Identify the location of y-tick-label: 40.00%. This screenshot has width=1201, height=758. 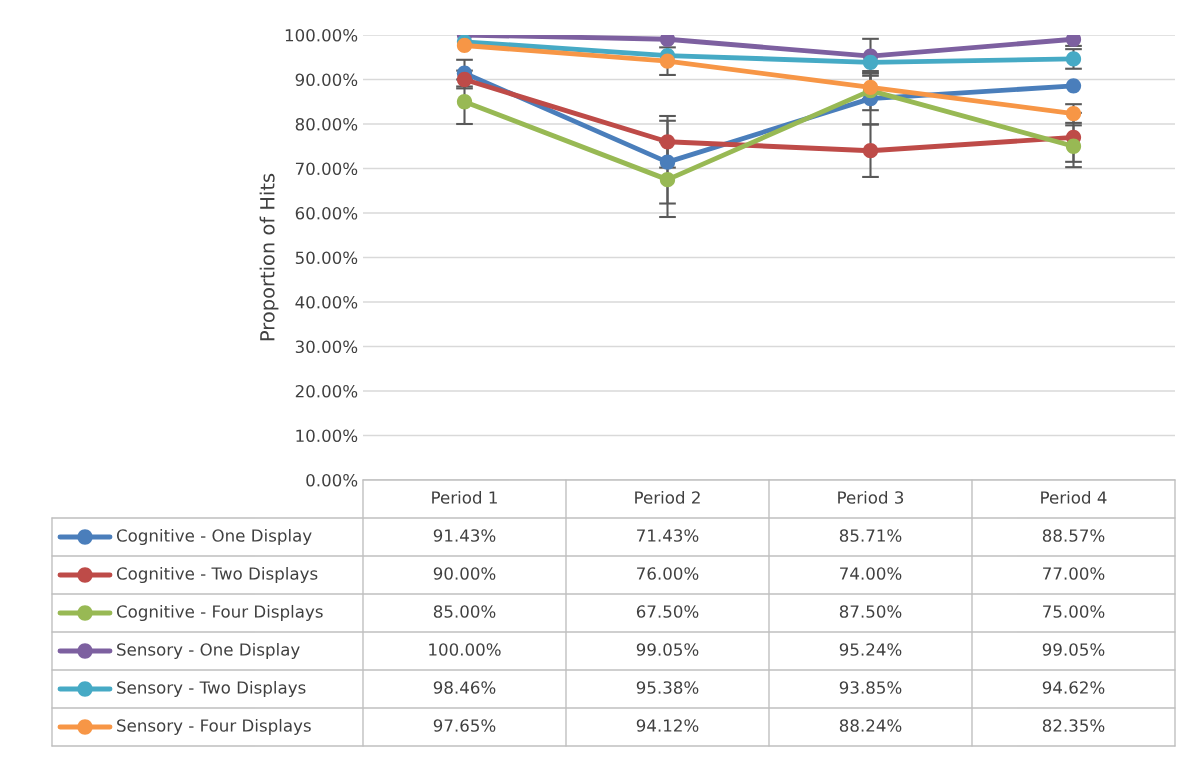
(326, 302).